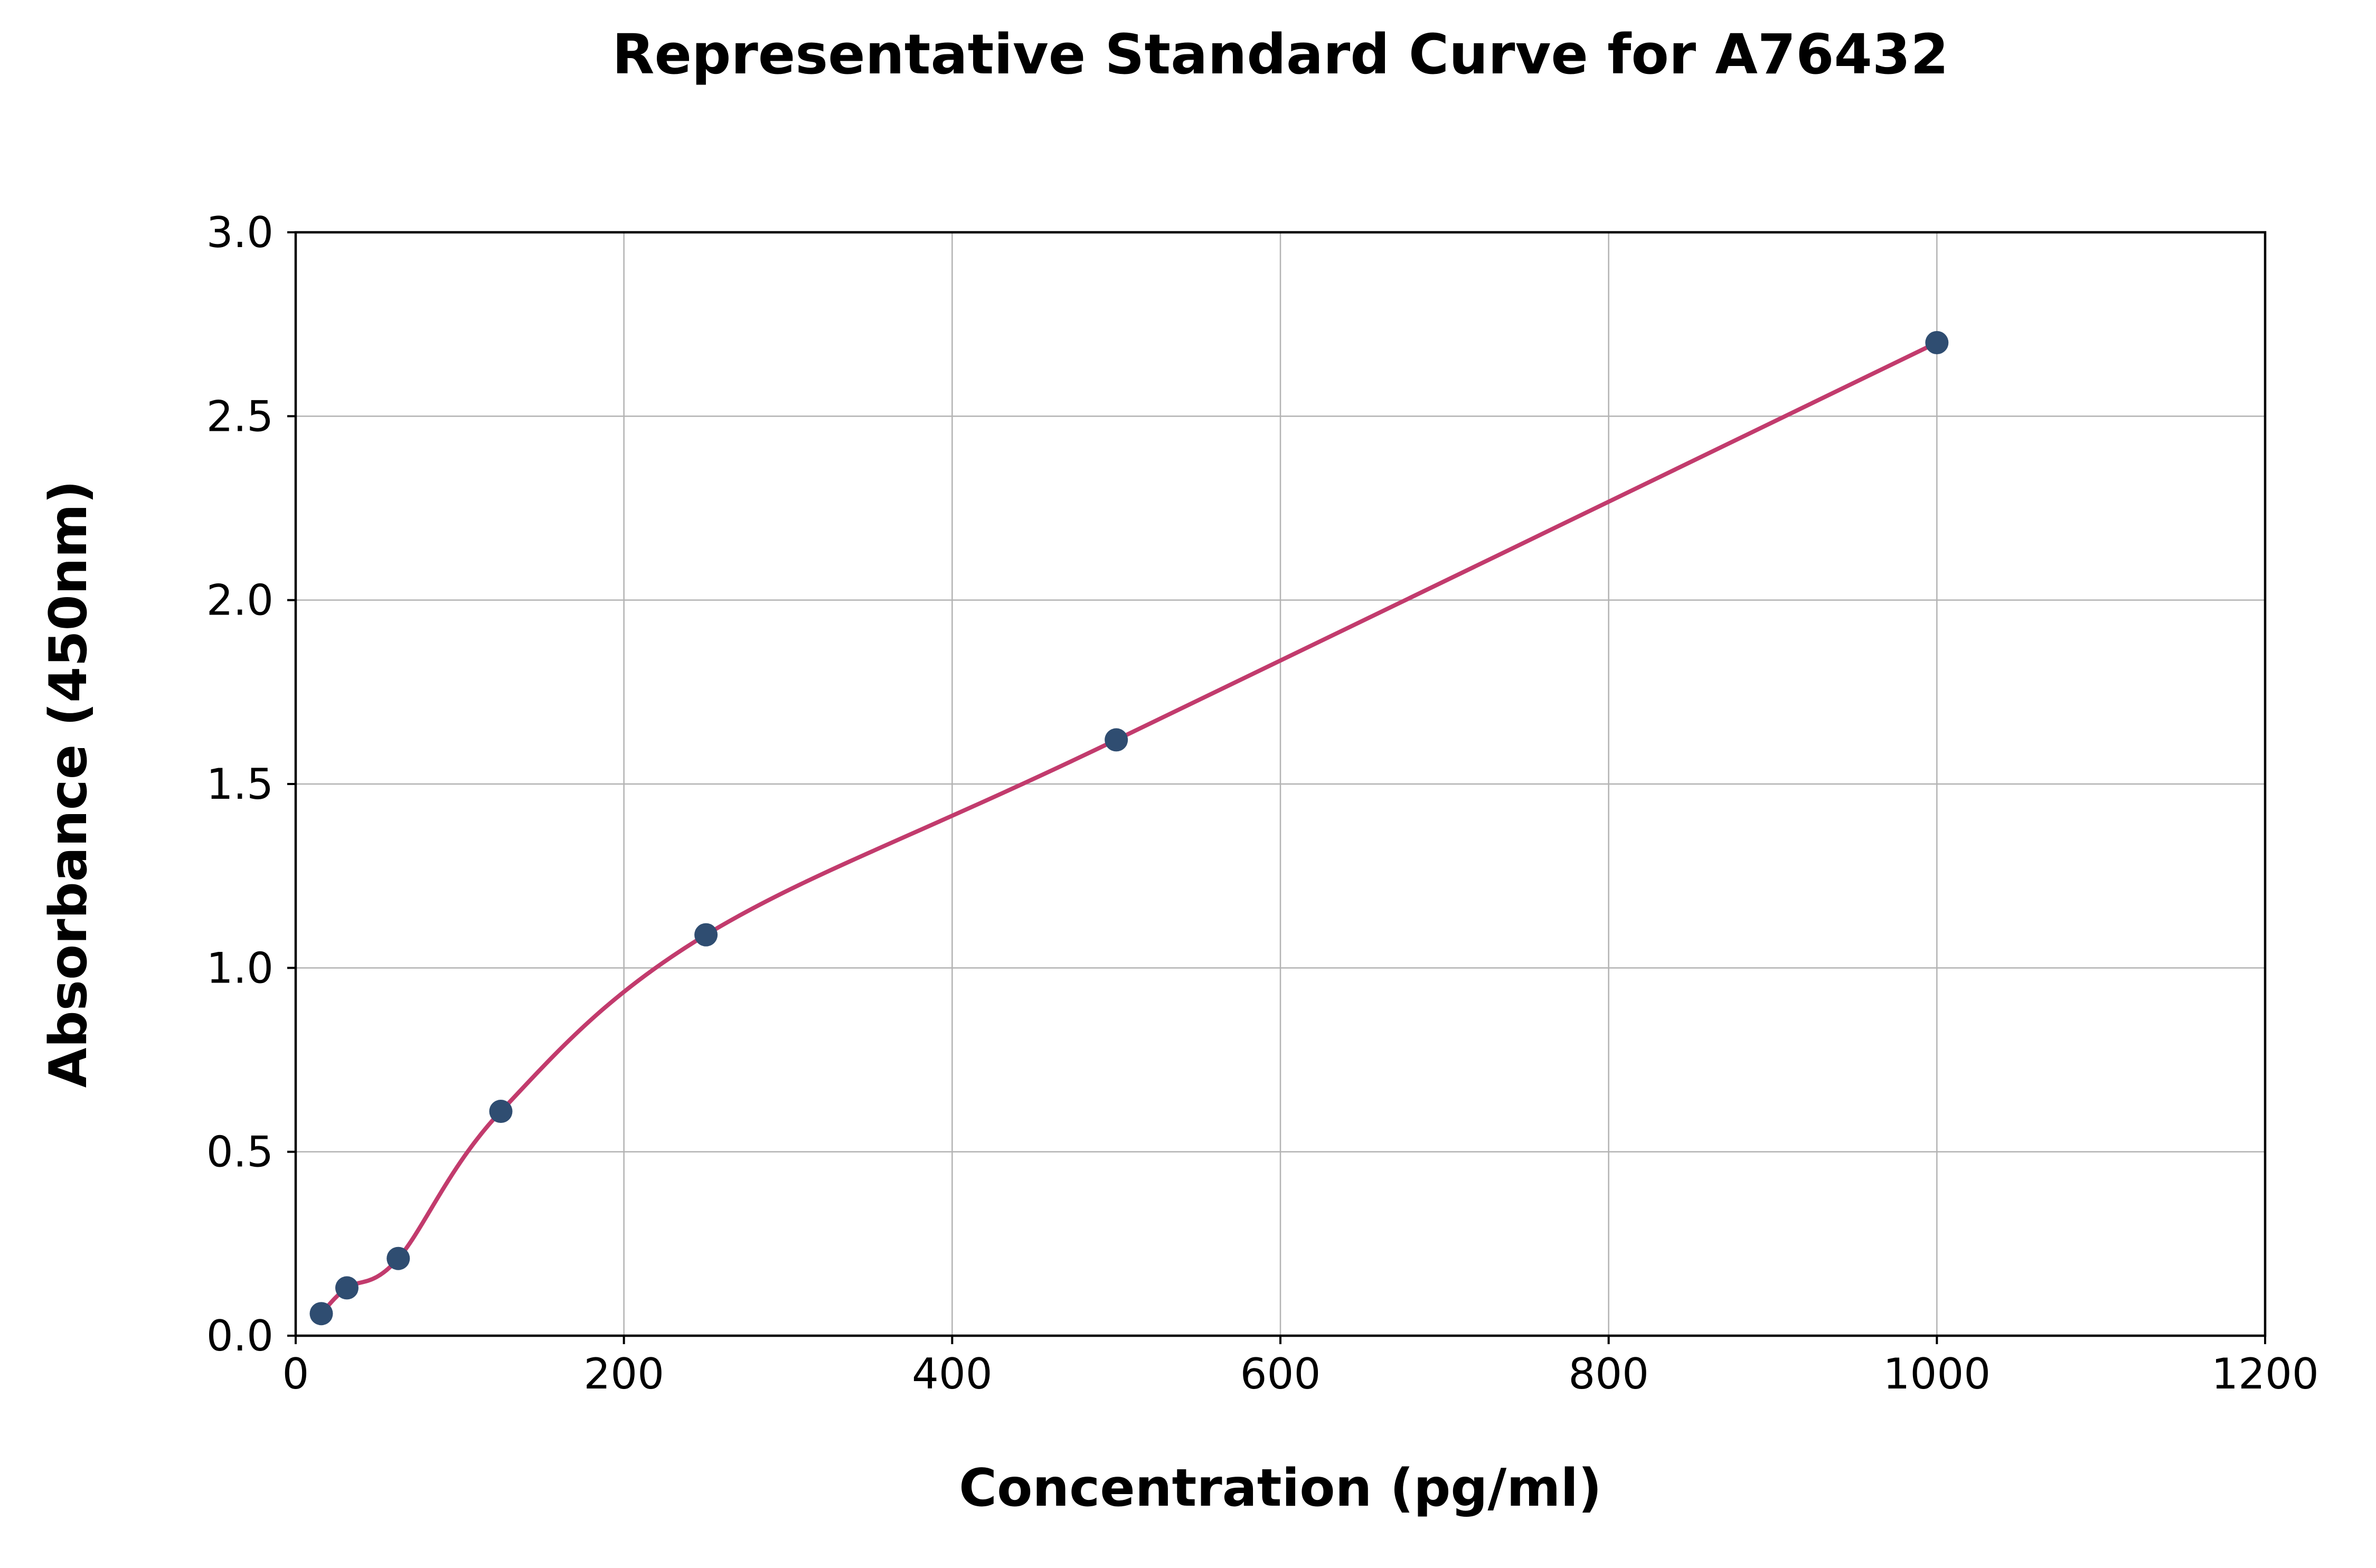  Describe the element at coordinates (1937, 1374) in the screenshot. I see `x-tick-label: 1000` at that location.